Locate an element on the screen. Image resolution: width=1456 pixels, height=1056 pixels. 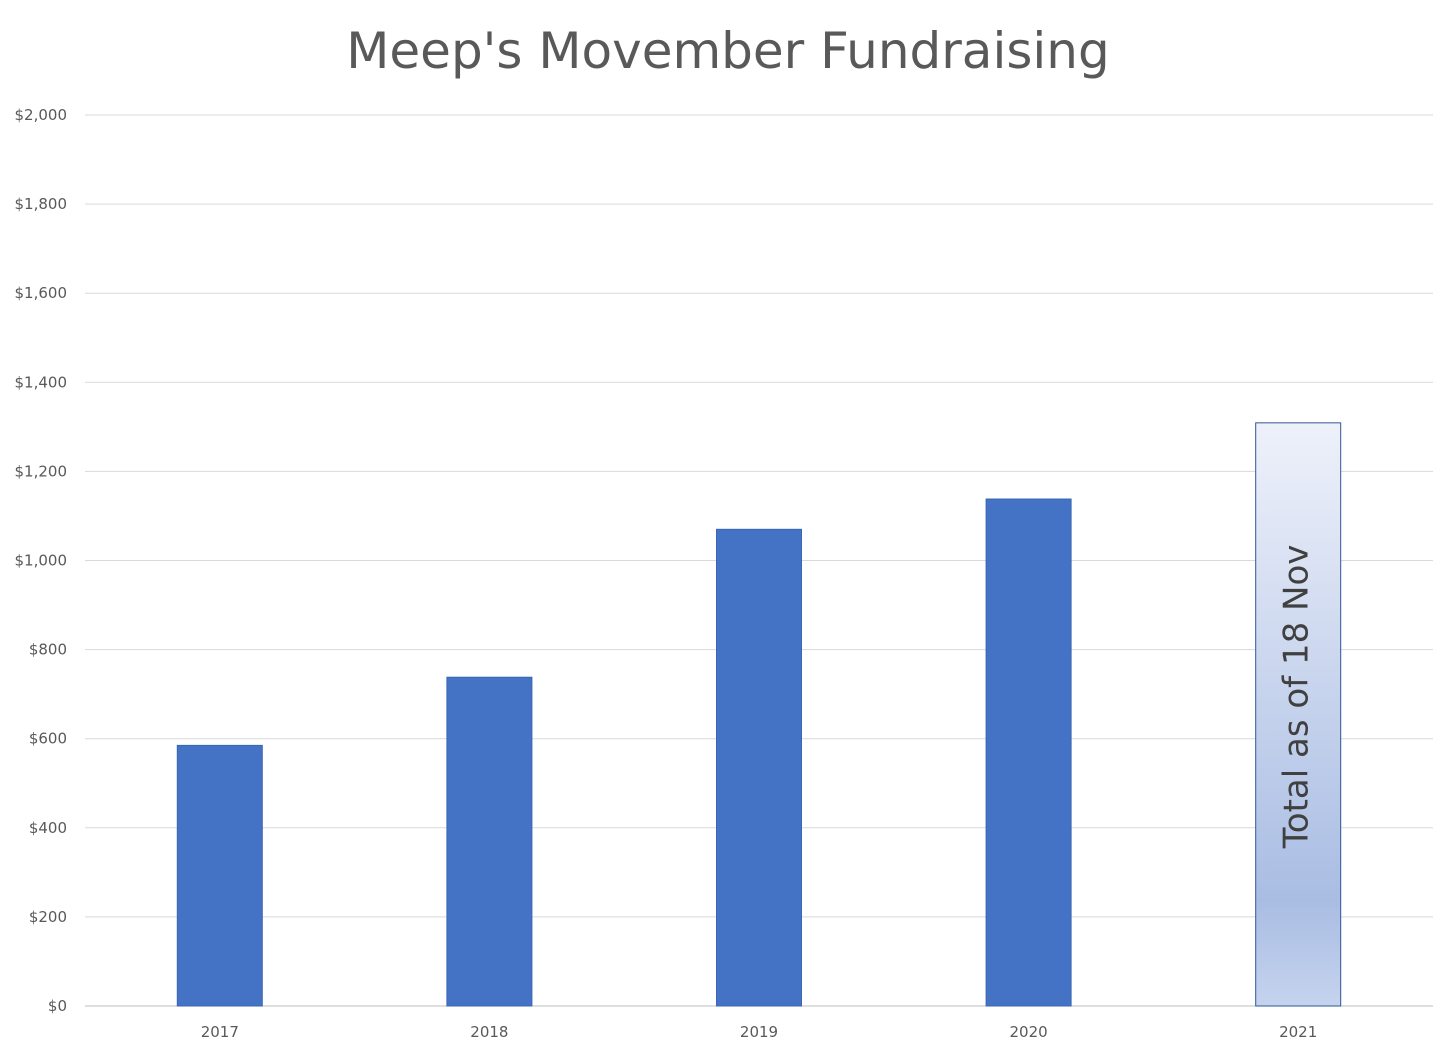
y-tick-label: $800 is located at coordinates (48, 650).